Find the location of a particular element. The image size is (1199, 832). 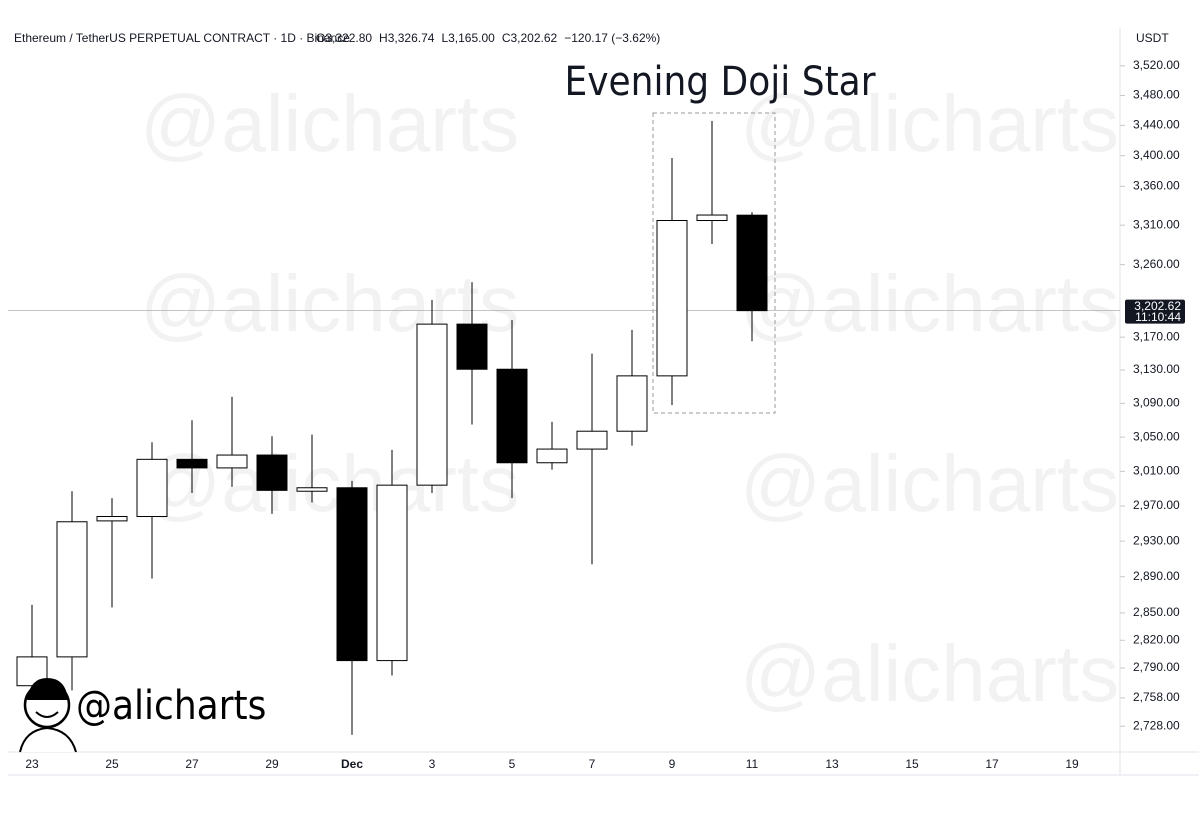

logo-body is located at coordinates (48, 739).